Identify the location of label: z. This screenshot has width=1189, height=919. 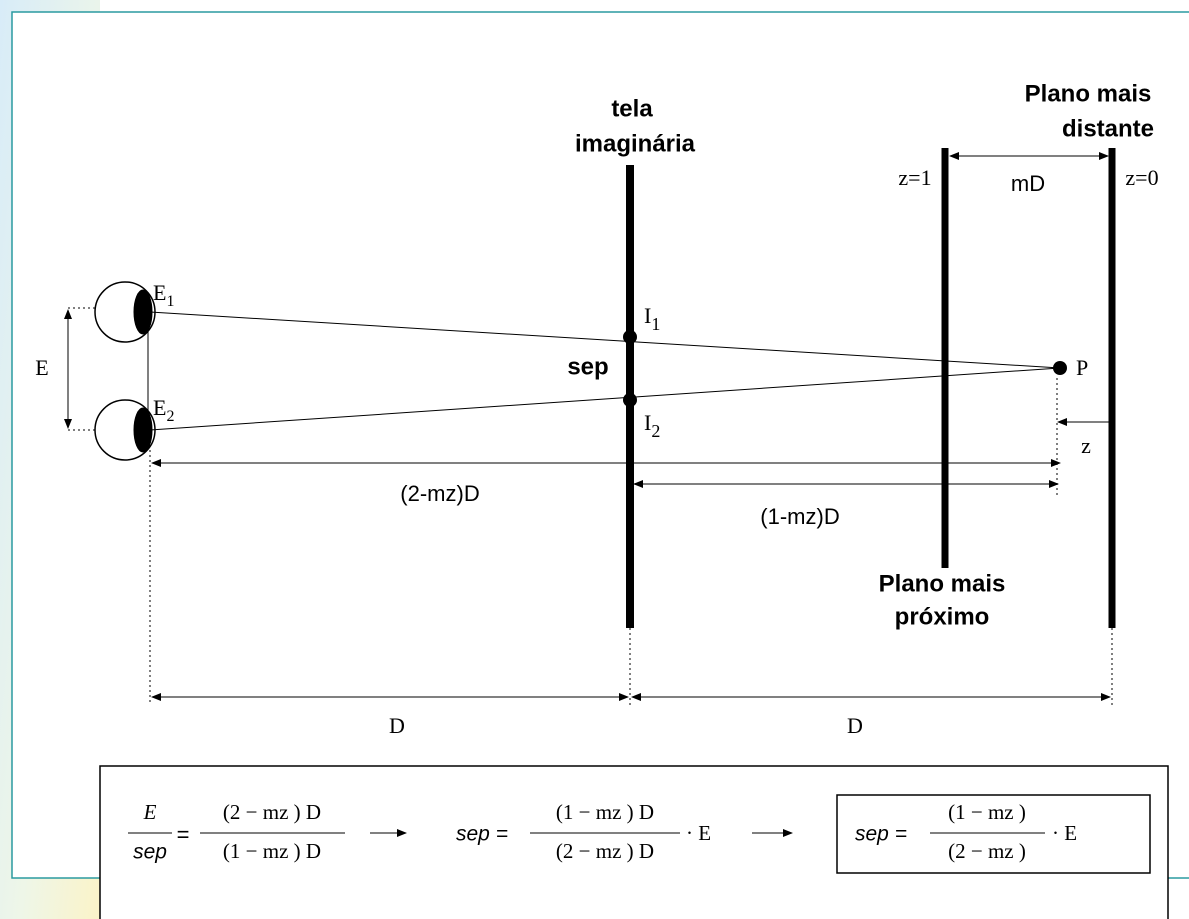
(1086, 445).